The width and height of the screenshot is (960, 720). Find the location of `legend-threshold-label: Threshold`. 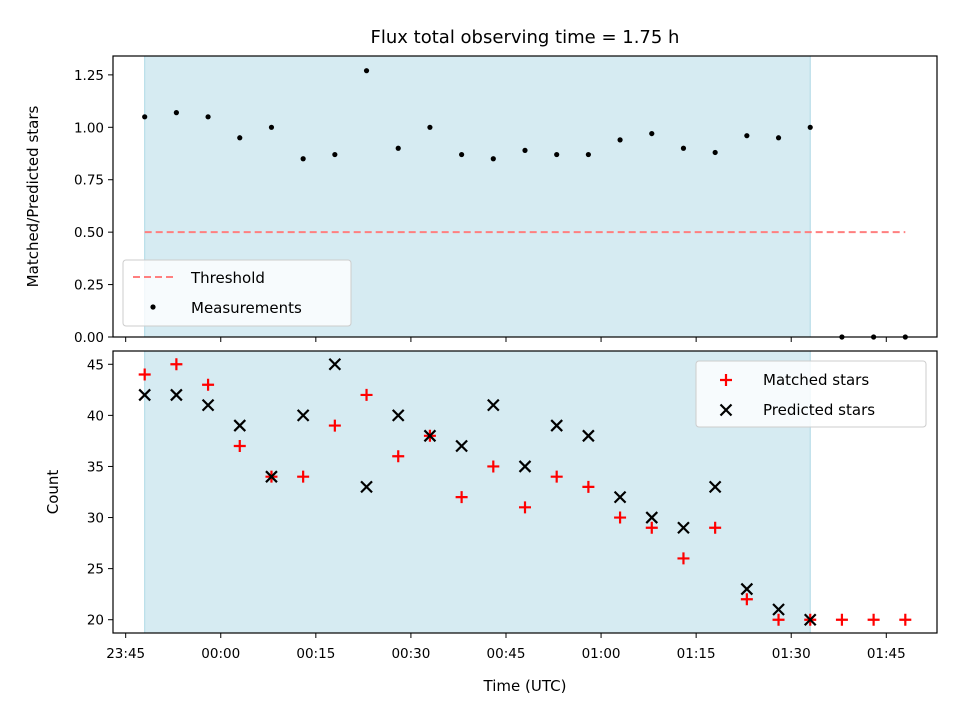

legend-threshold-label: Threshold is located at coordinates (227, 278).